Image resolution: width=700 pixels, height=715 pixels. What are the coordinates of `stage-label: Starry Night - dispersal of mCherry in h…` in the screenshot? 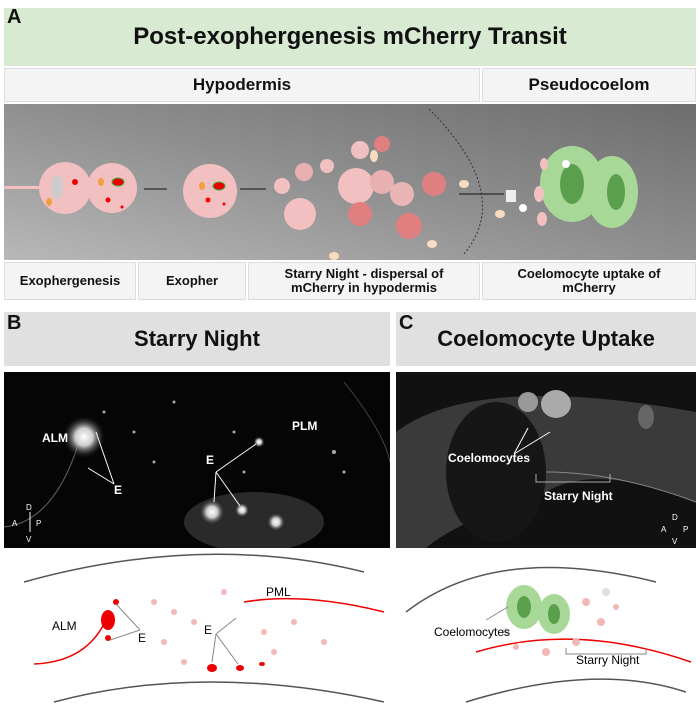 It's located at (364, 280).